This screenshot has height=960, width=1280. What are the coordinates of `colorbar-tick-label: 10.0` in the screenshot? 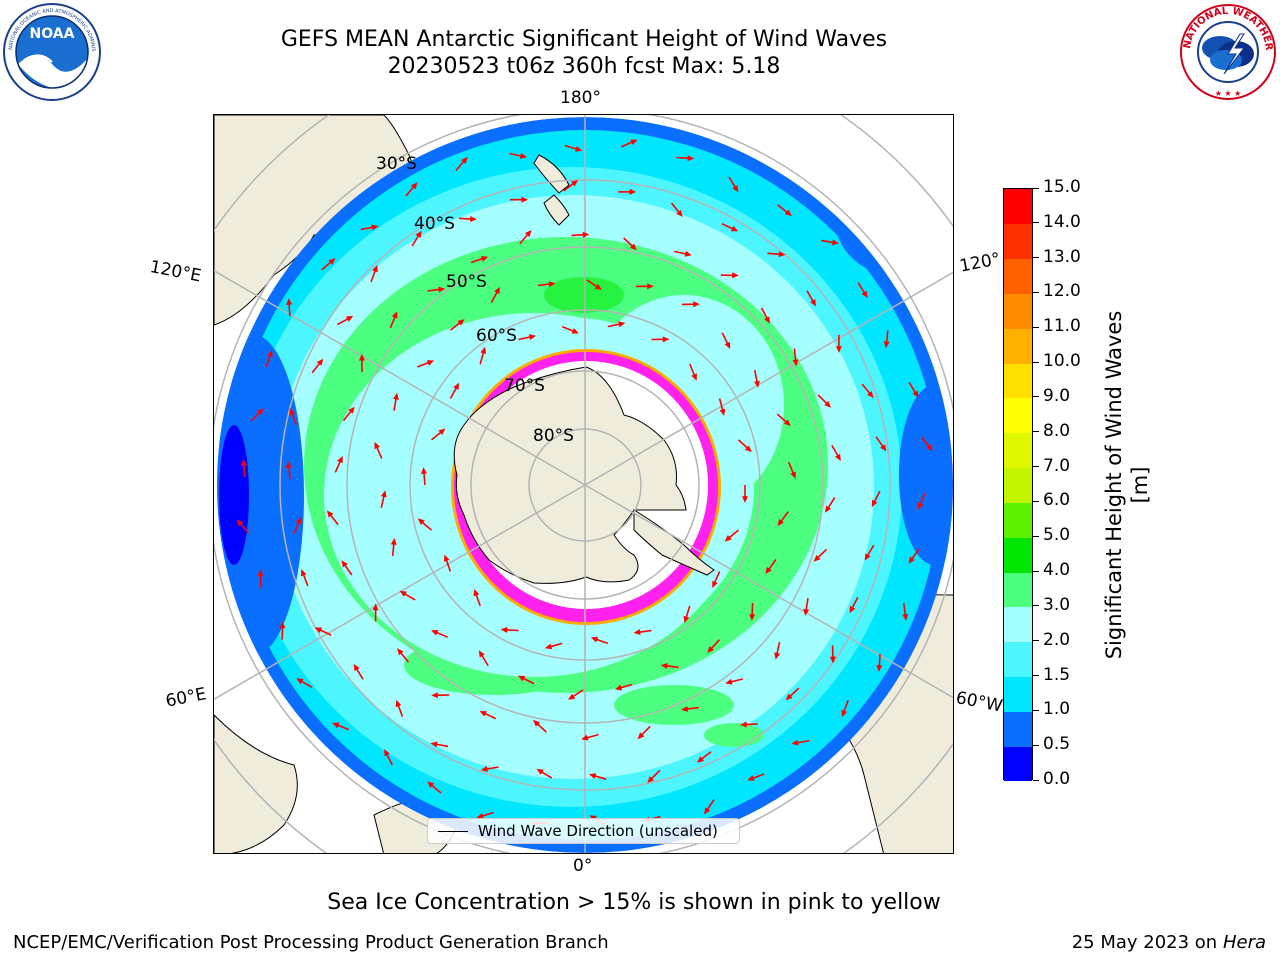 It's located at (1062, 361).